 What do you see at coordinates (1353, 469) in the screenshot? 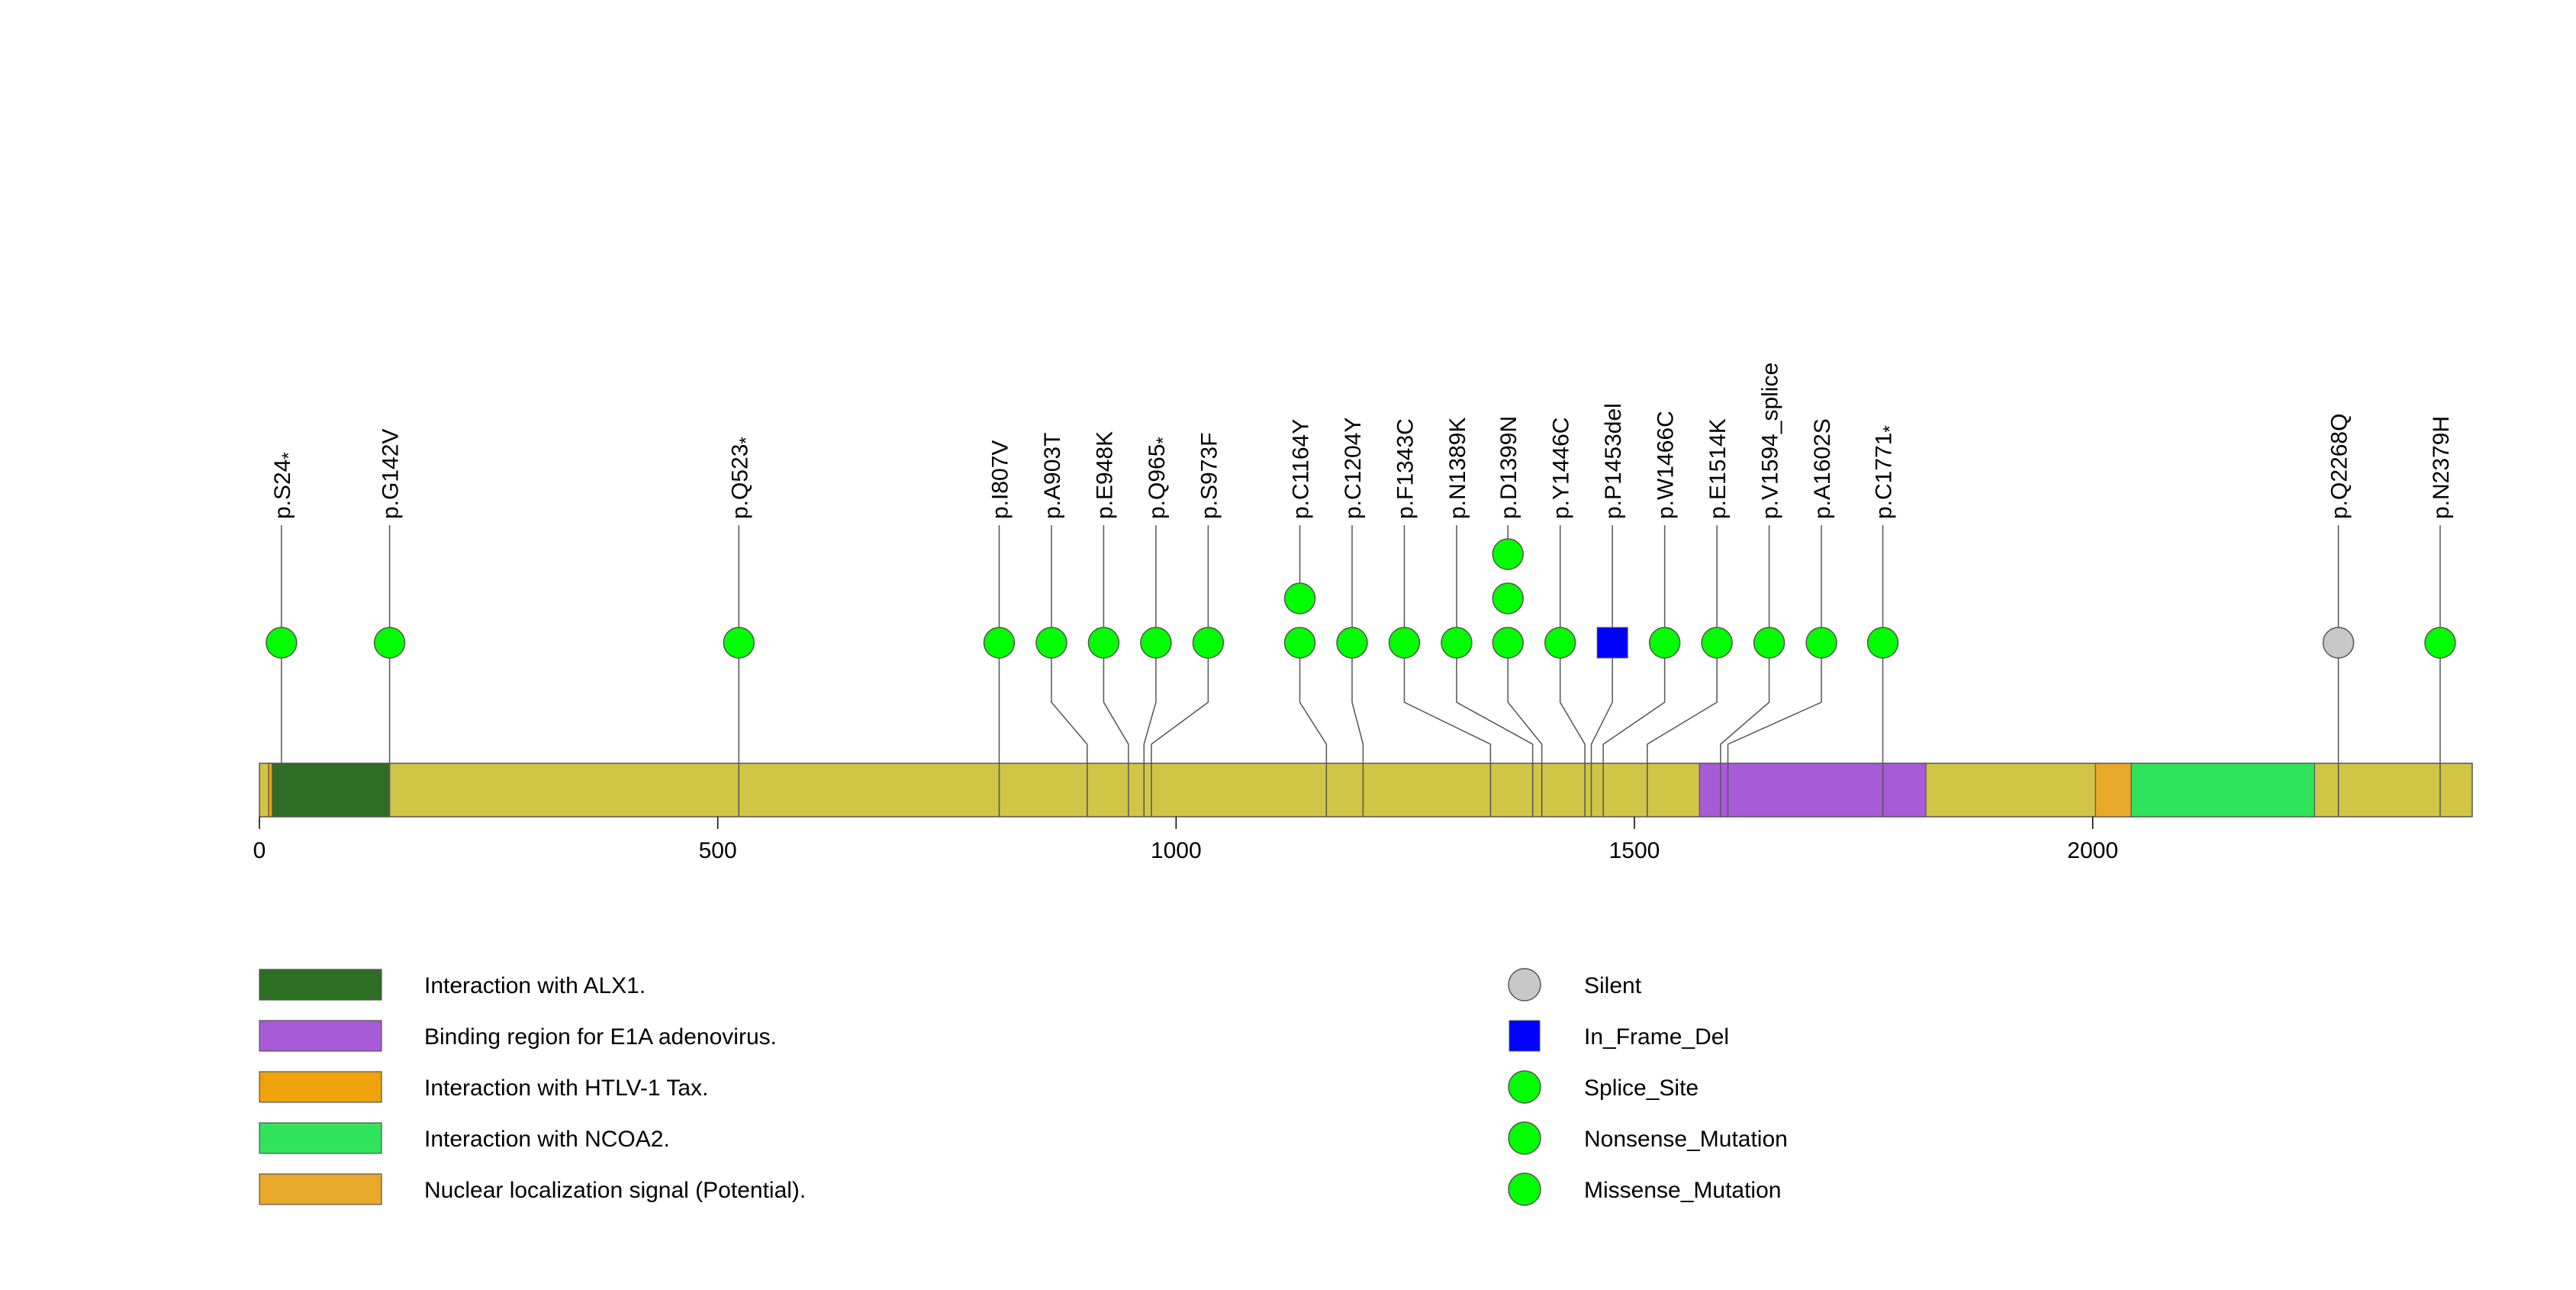
I see `mutation-label-text-9: p.C1204Y` at bounding box center [1353, 469].